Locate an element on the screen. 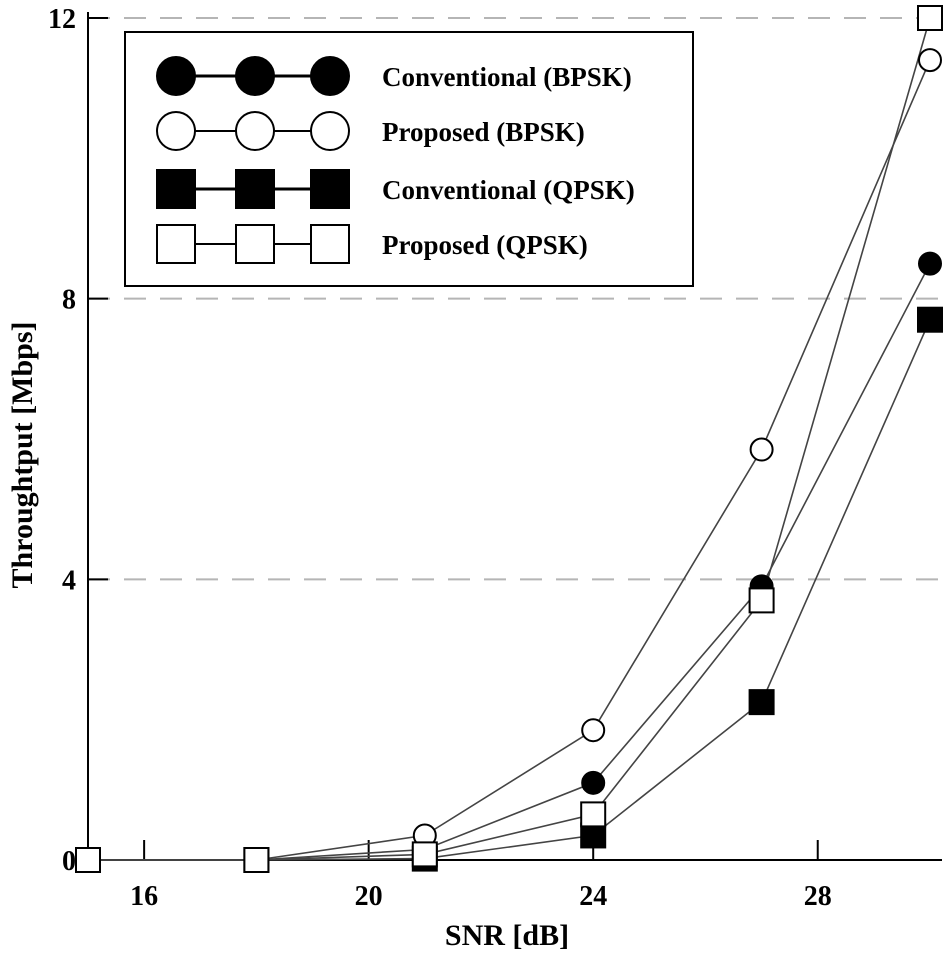  legend-label-0: Conventional (BPSK) is located at coordinates (507, 77).